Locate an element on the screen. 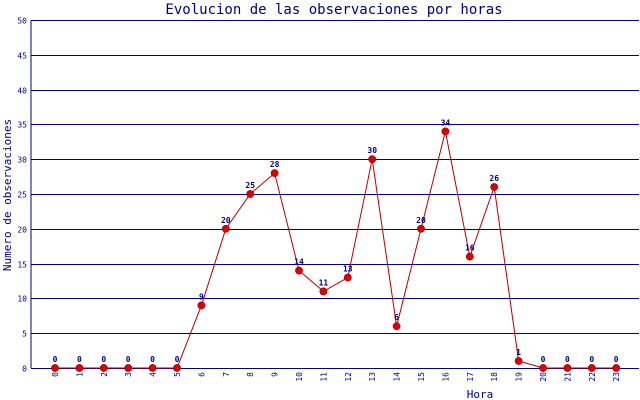 This screenshot has width=640, height=400. x-tick-label: 20 is located at coordinates (543, 377).